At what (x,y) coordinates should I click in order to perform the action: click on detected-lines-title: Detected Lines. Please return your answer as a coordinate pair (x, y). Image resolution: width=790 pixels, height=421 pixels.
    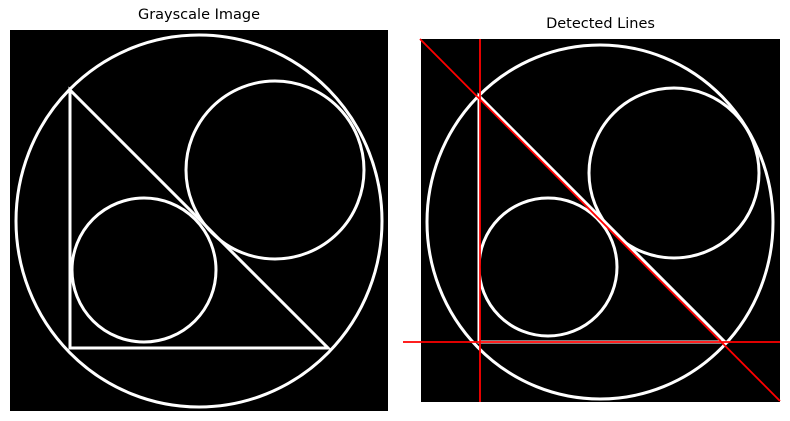
    Looking at the image, I should click on (600, 24).